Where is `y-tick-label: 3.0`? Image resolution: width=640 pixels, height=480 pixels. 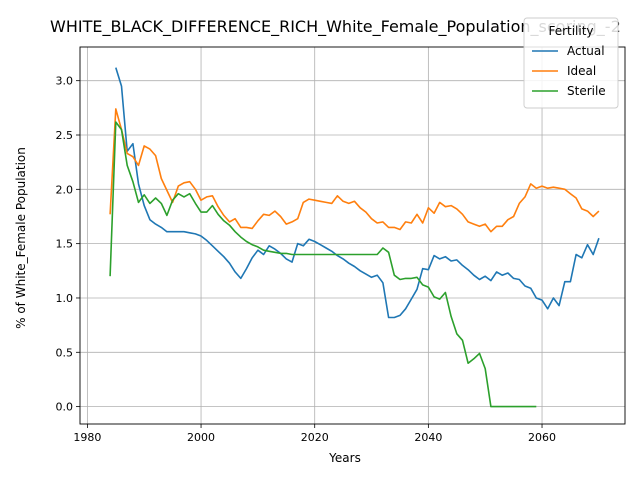
y-tick-label: 3.0 is located at coordinates (65, 81).